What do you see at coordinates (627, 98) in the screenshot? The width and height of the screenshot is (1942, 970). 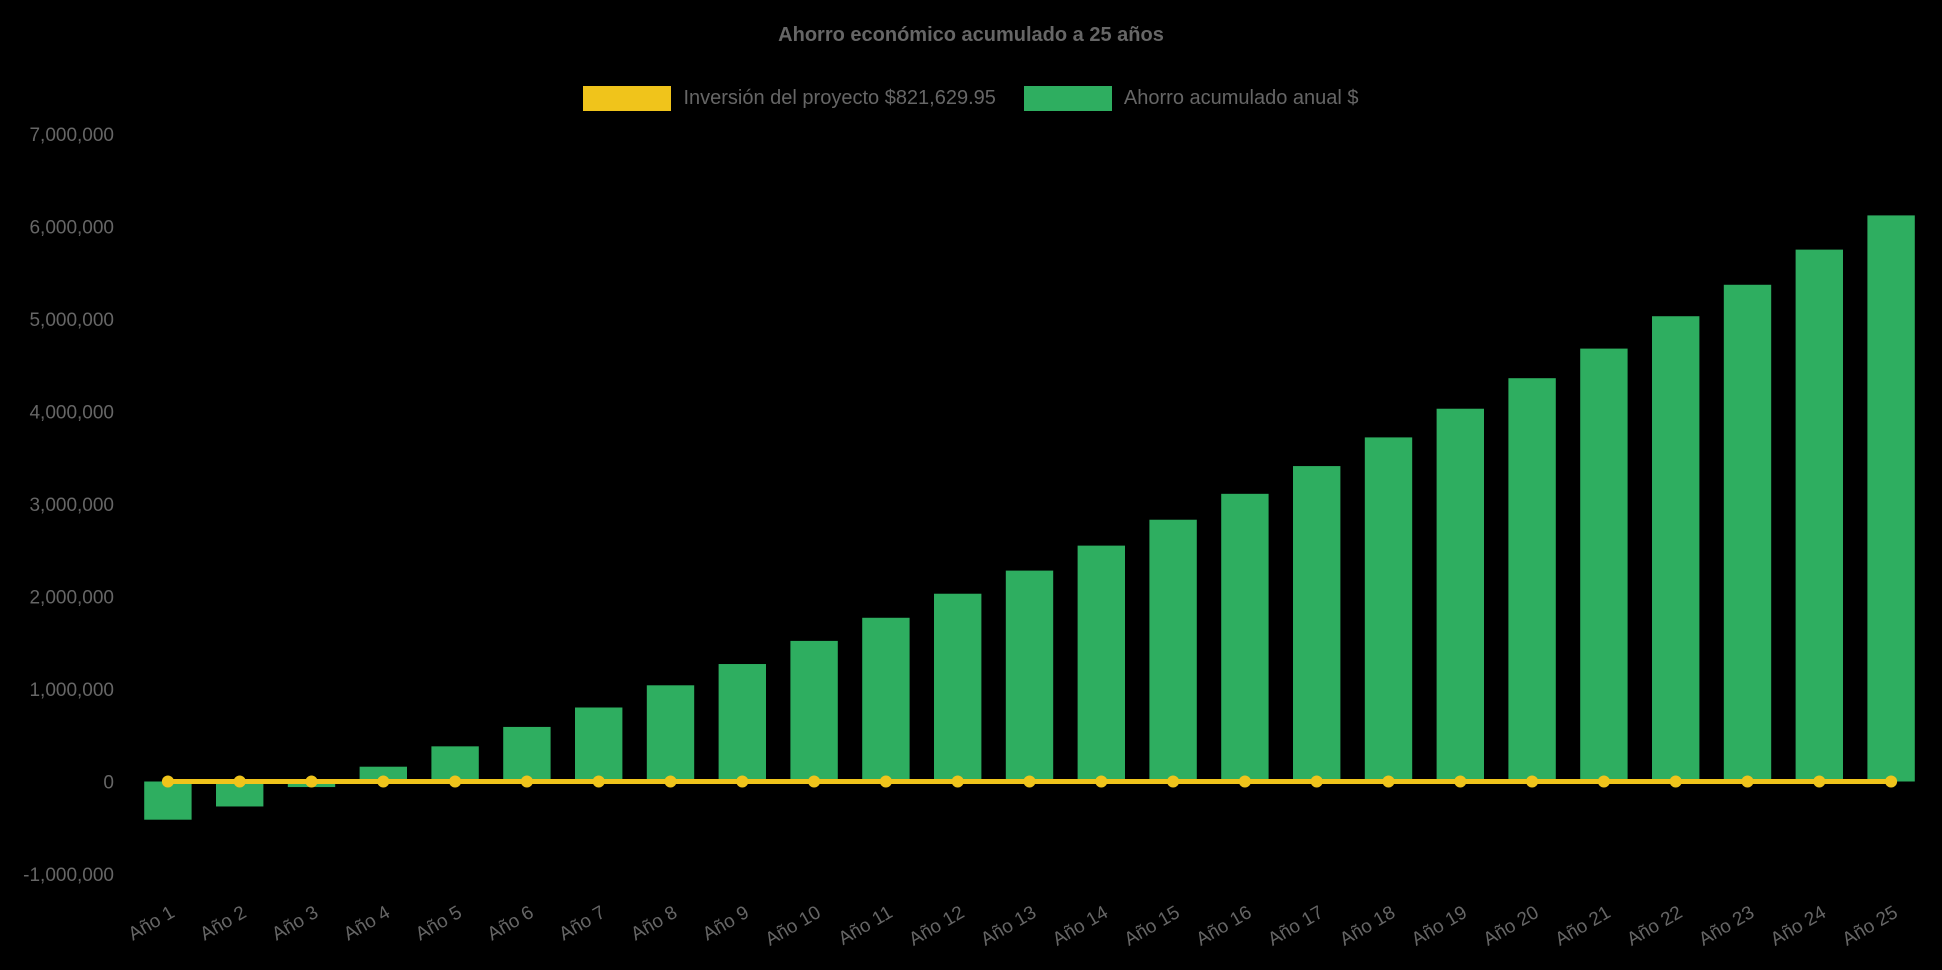 I see `legend-swatch-investment-icon` at bounding box center [627, 98].